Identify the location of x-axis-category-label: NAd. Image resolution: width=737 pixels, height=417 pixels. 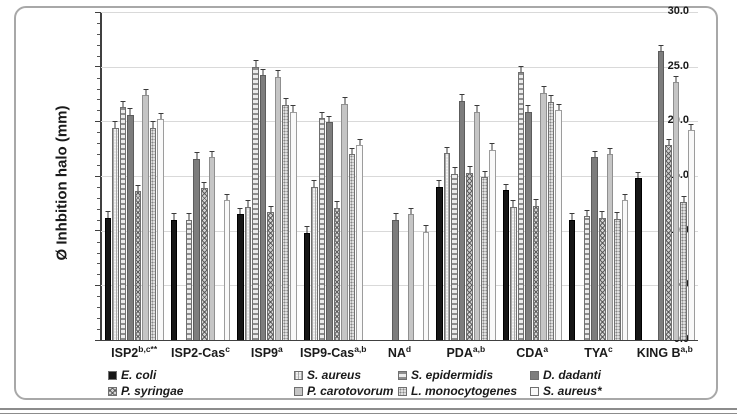
(399, 352).